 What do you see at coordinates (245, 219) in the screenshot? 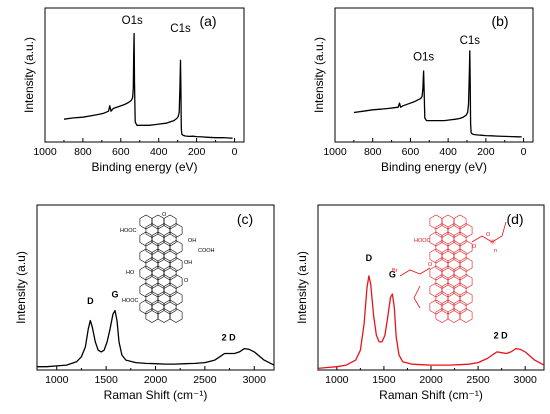
I see `panel-tag: (c)` at bounding box center [245, 219].